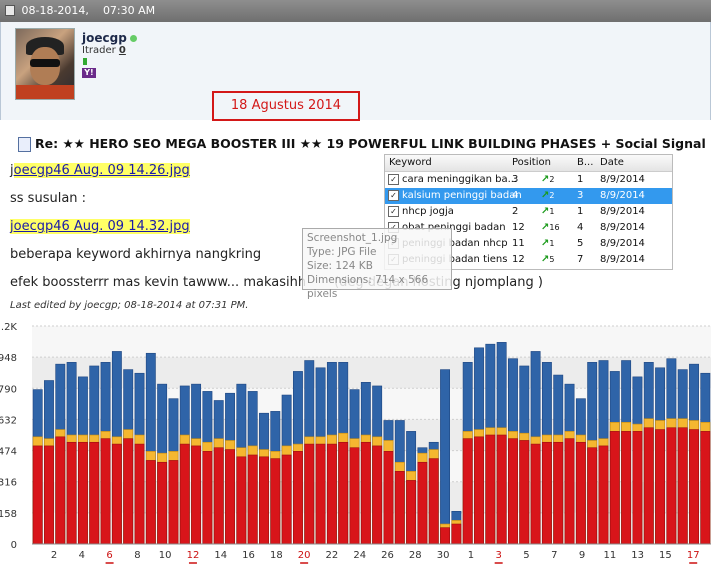 The height and width of the screenshot is (568, 711). I want to click on avatar, so click(45, 64).